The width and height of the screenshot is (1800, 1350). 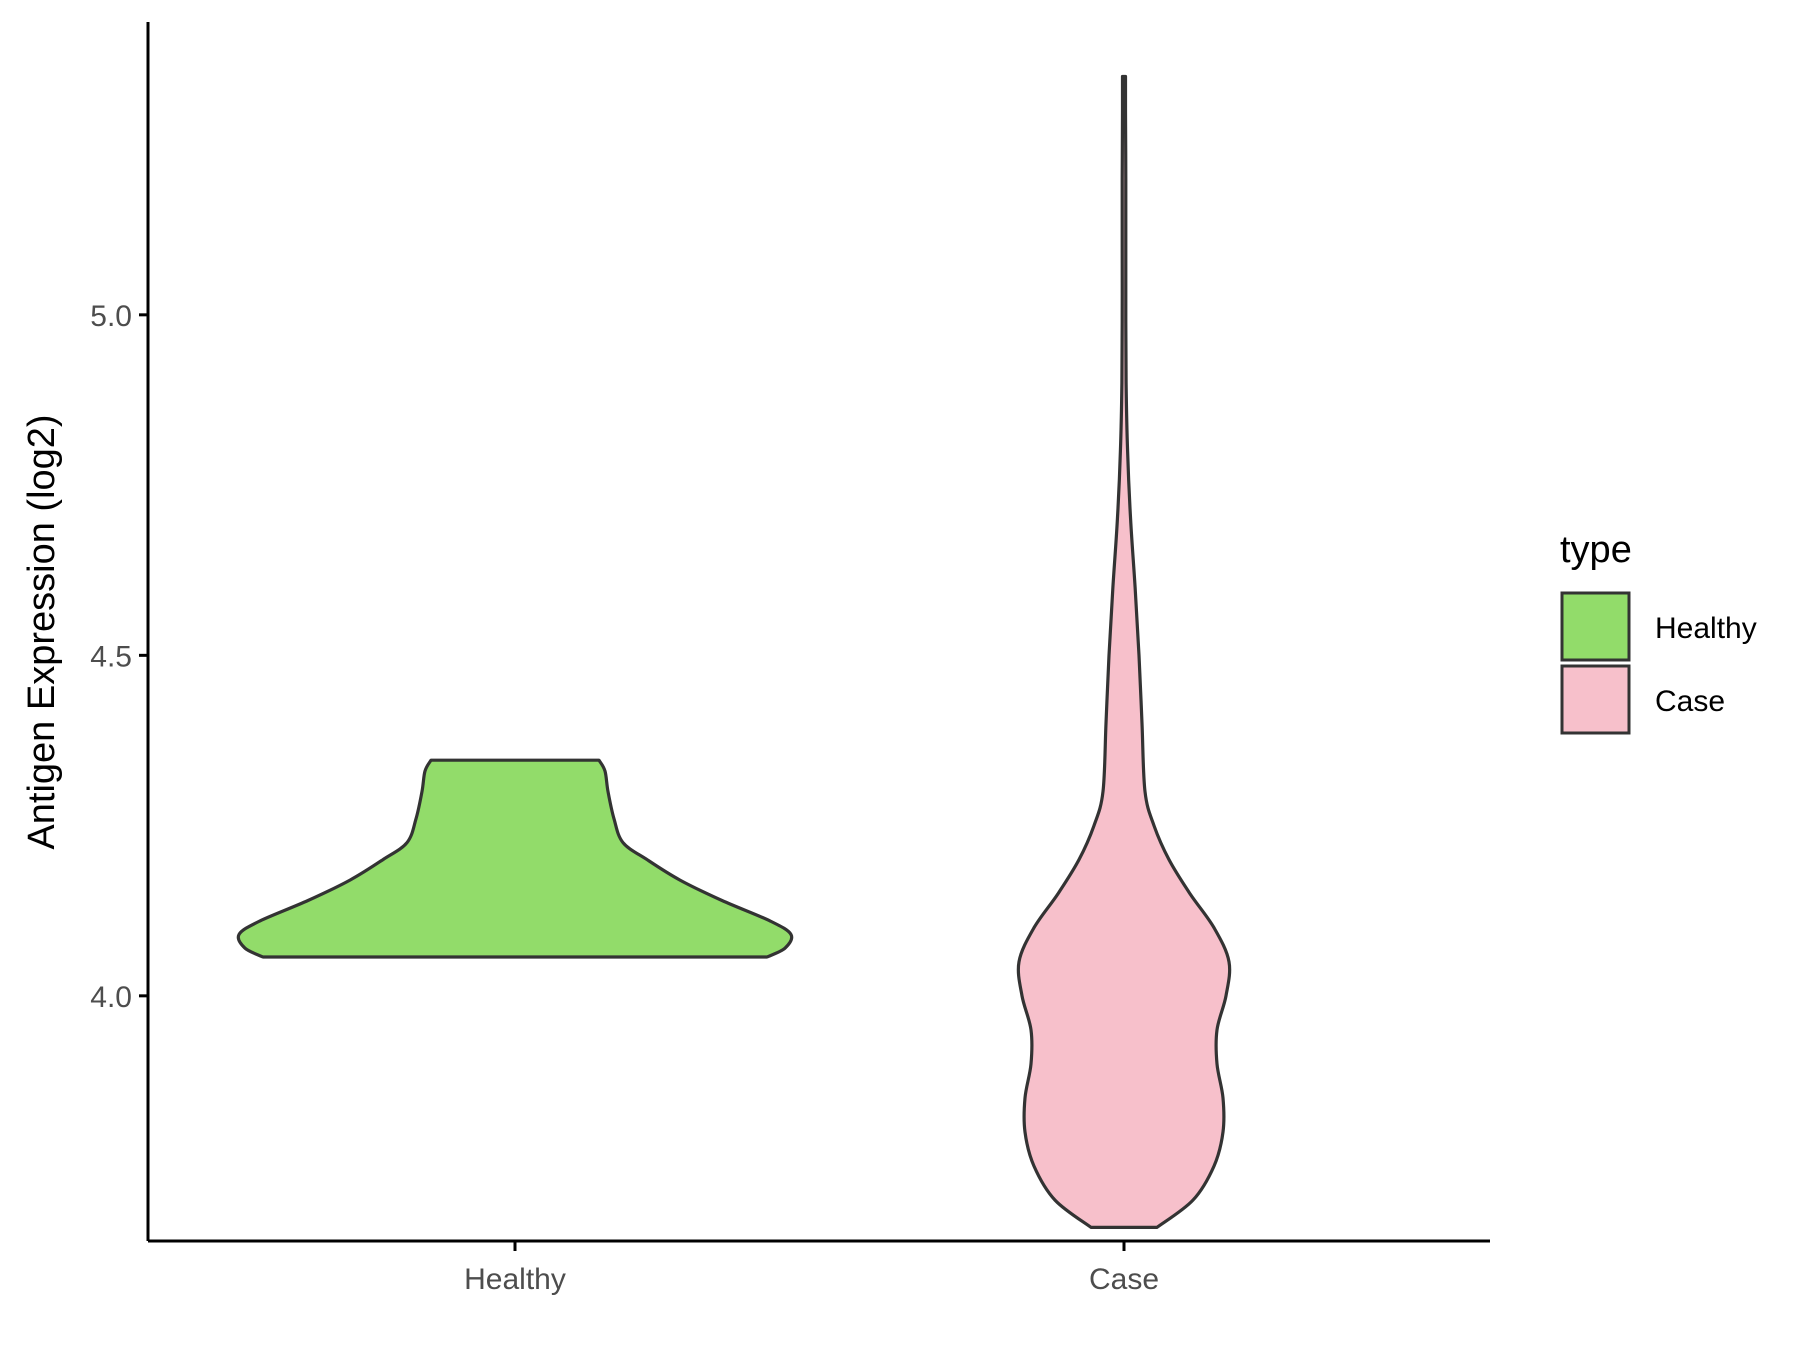 I want to click on y-tick-label: 5.0, so click(x=111, y=316).